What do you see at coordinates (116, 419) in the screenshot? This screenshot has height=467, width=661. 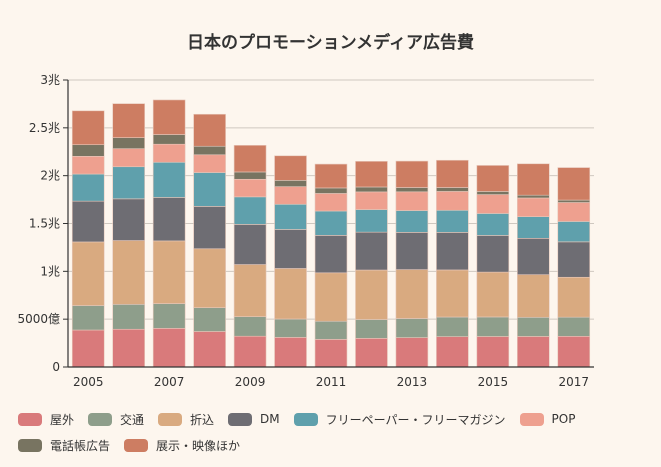 I see `legend-item: 交通` at bounding box center [116, 419].